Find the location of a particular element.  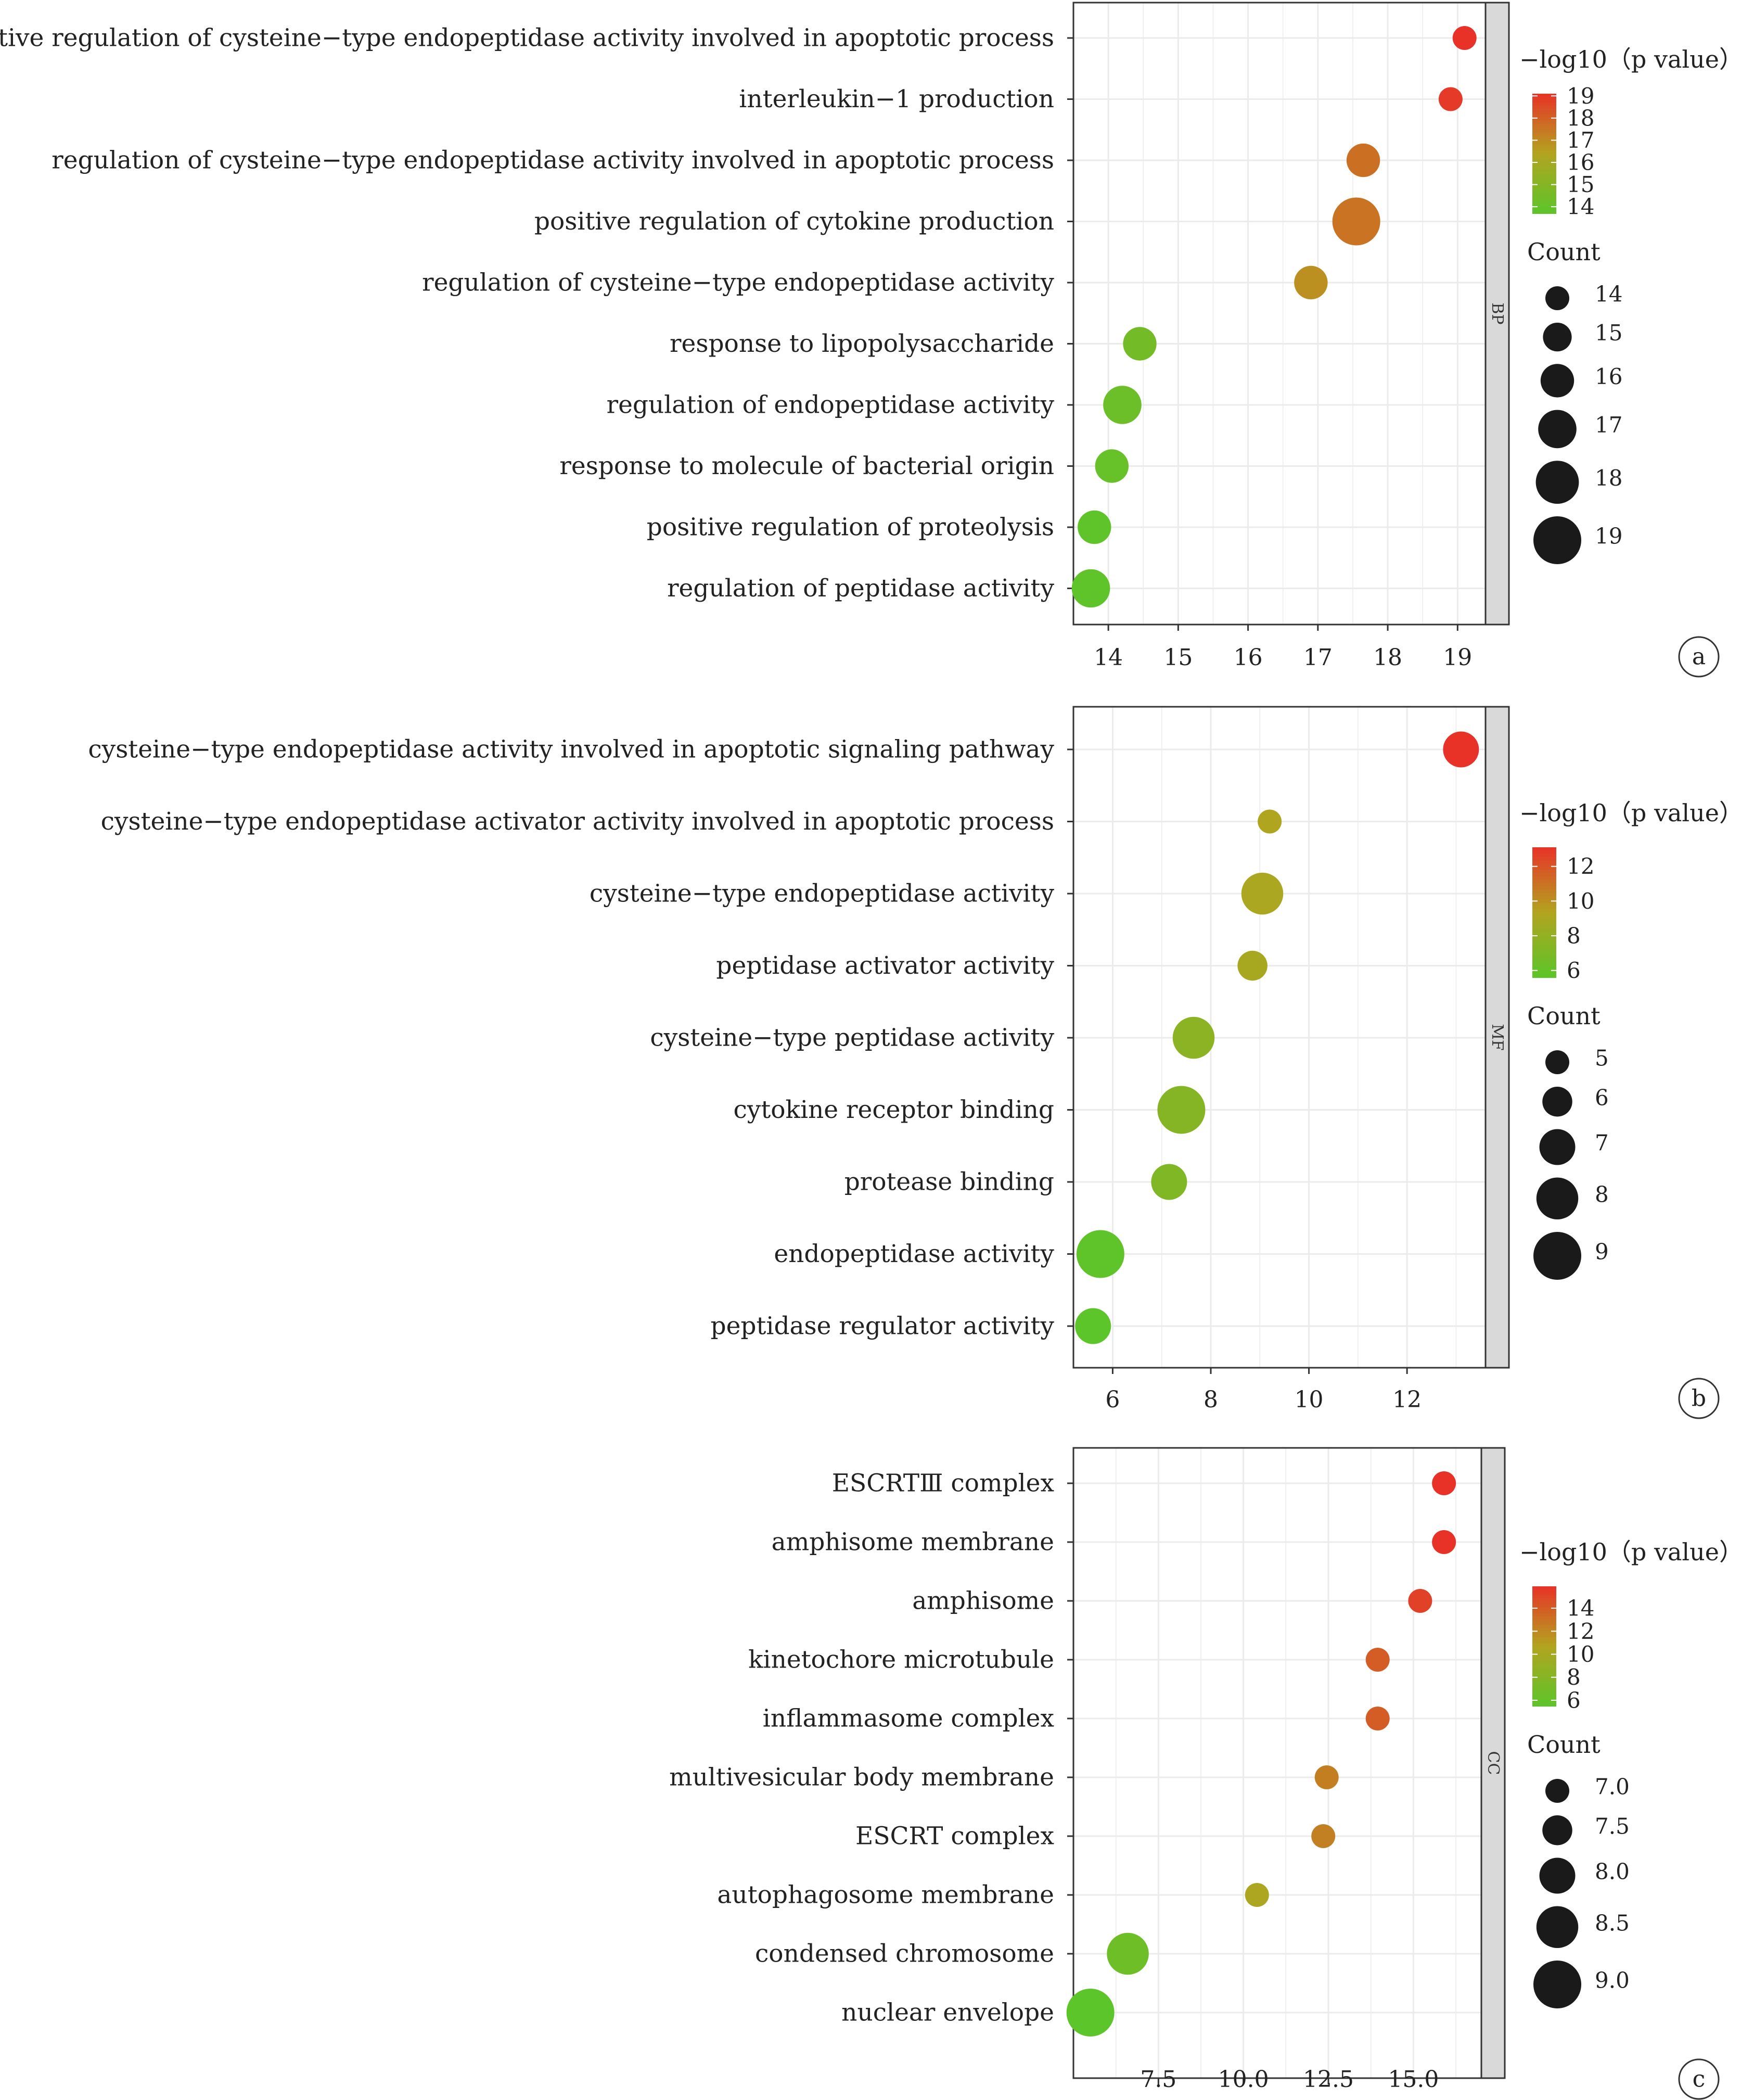

term-label: interleukin−1 production is located at coordinates (896, 99).